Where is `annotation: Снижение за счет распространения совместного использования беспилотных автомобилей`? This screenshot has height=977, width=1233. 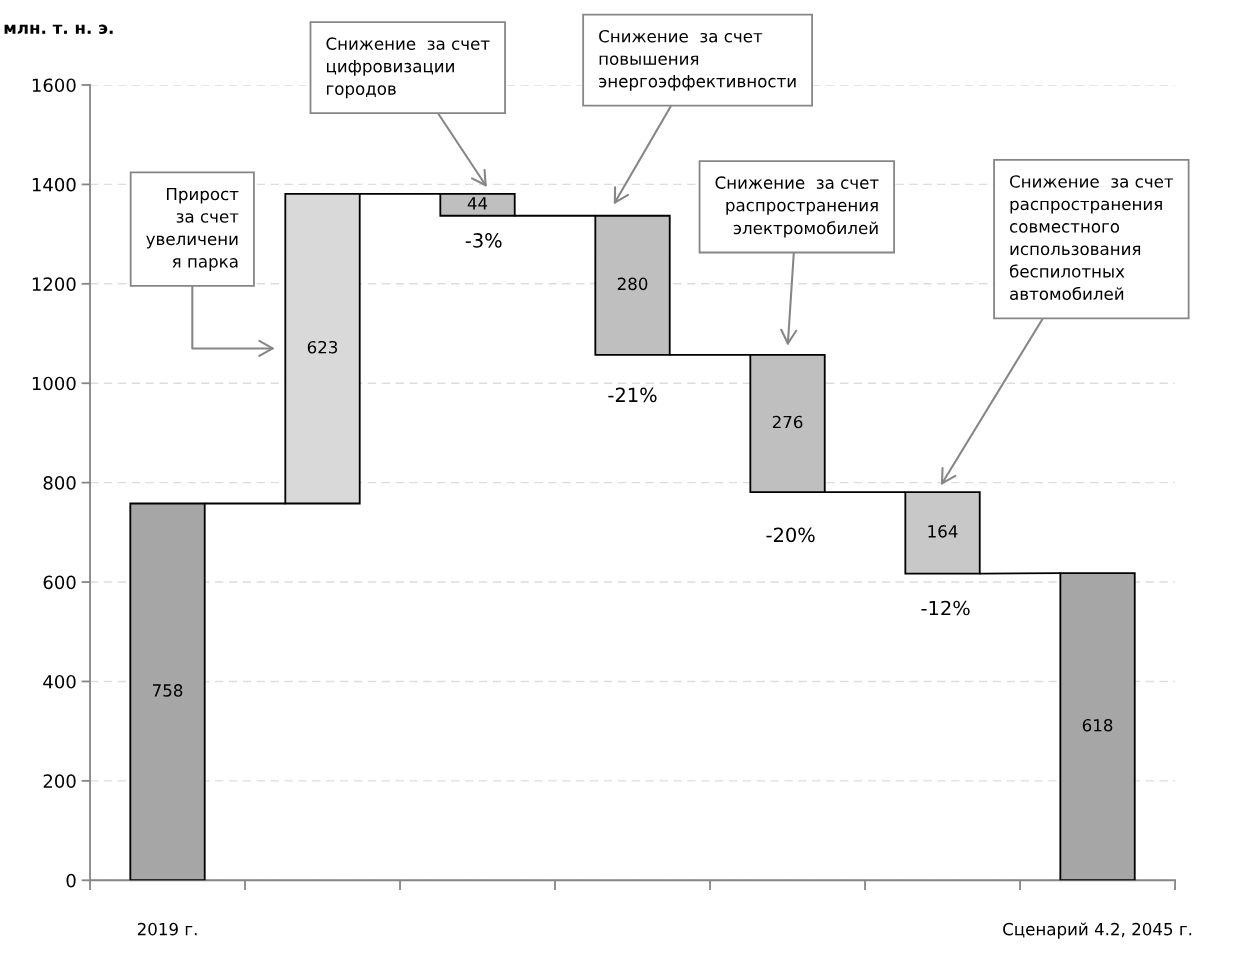
annotation: Снижение за счет распространения совместного использования беспилотных автомобилей is located at coordinates (1091, 238).